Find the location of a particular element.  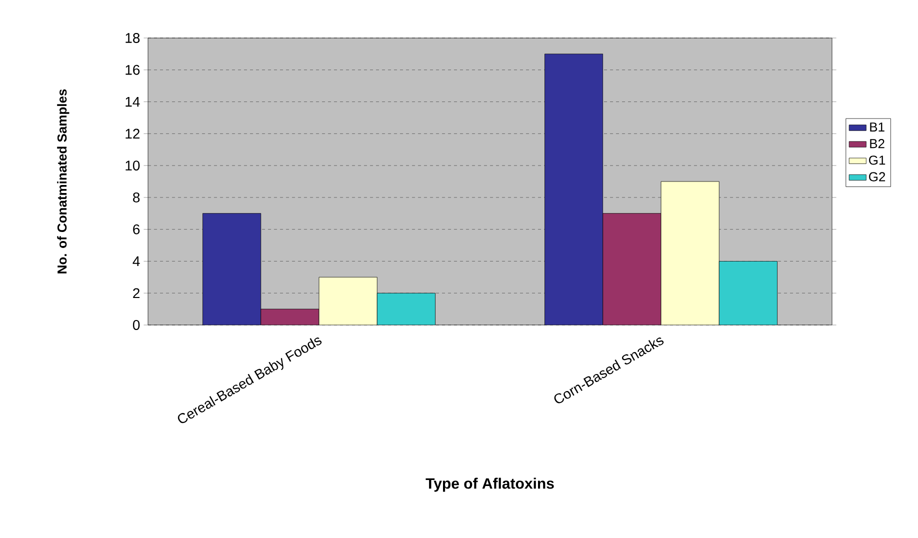

y-tick-label: 8 is located at coordinates (136, 197).